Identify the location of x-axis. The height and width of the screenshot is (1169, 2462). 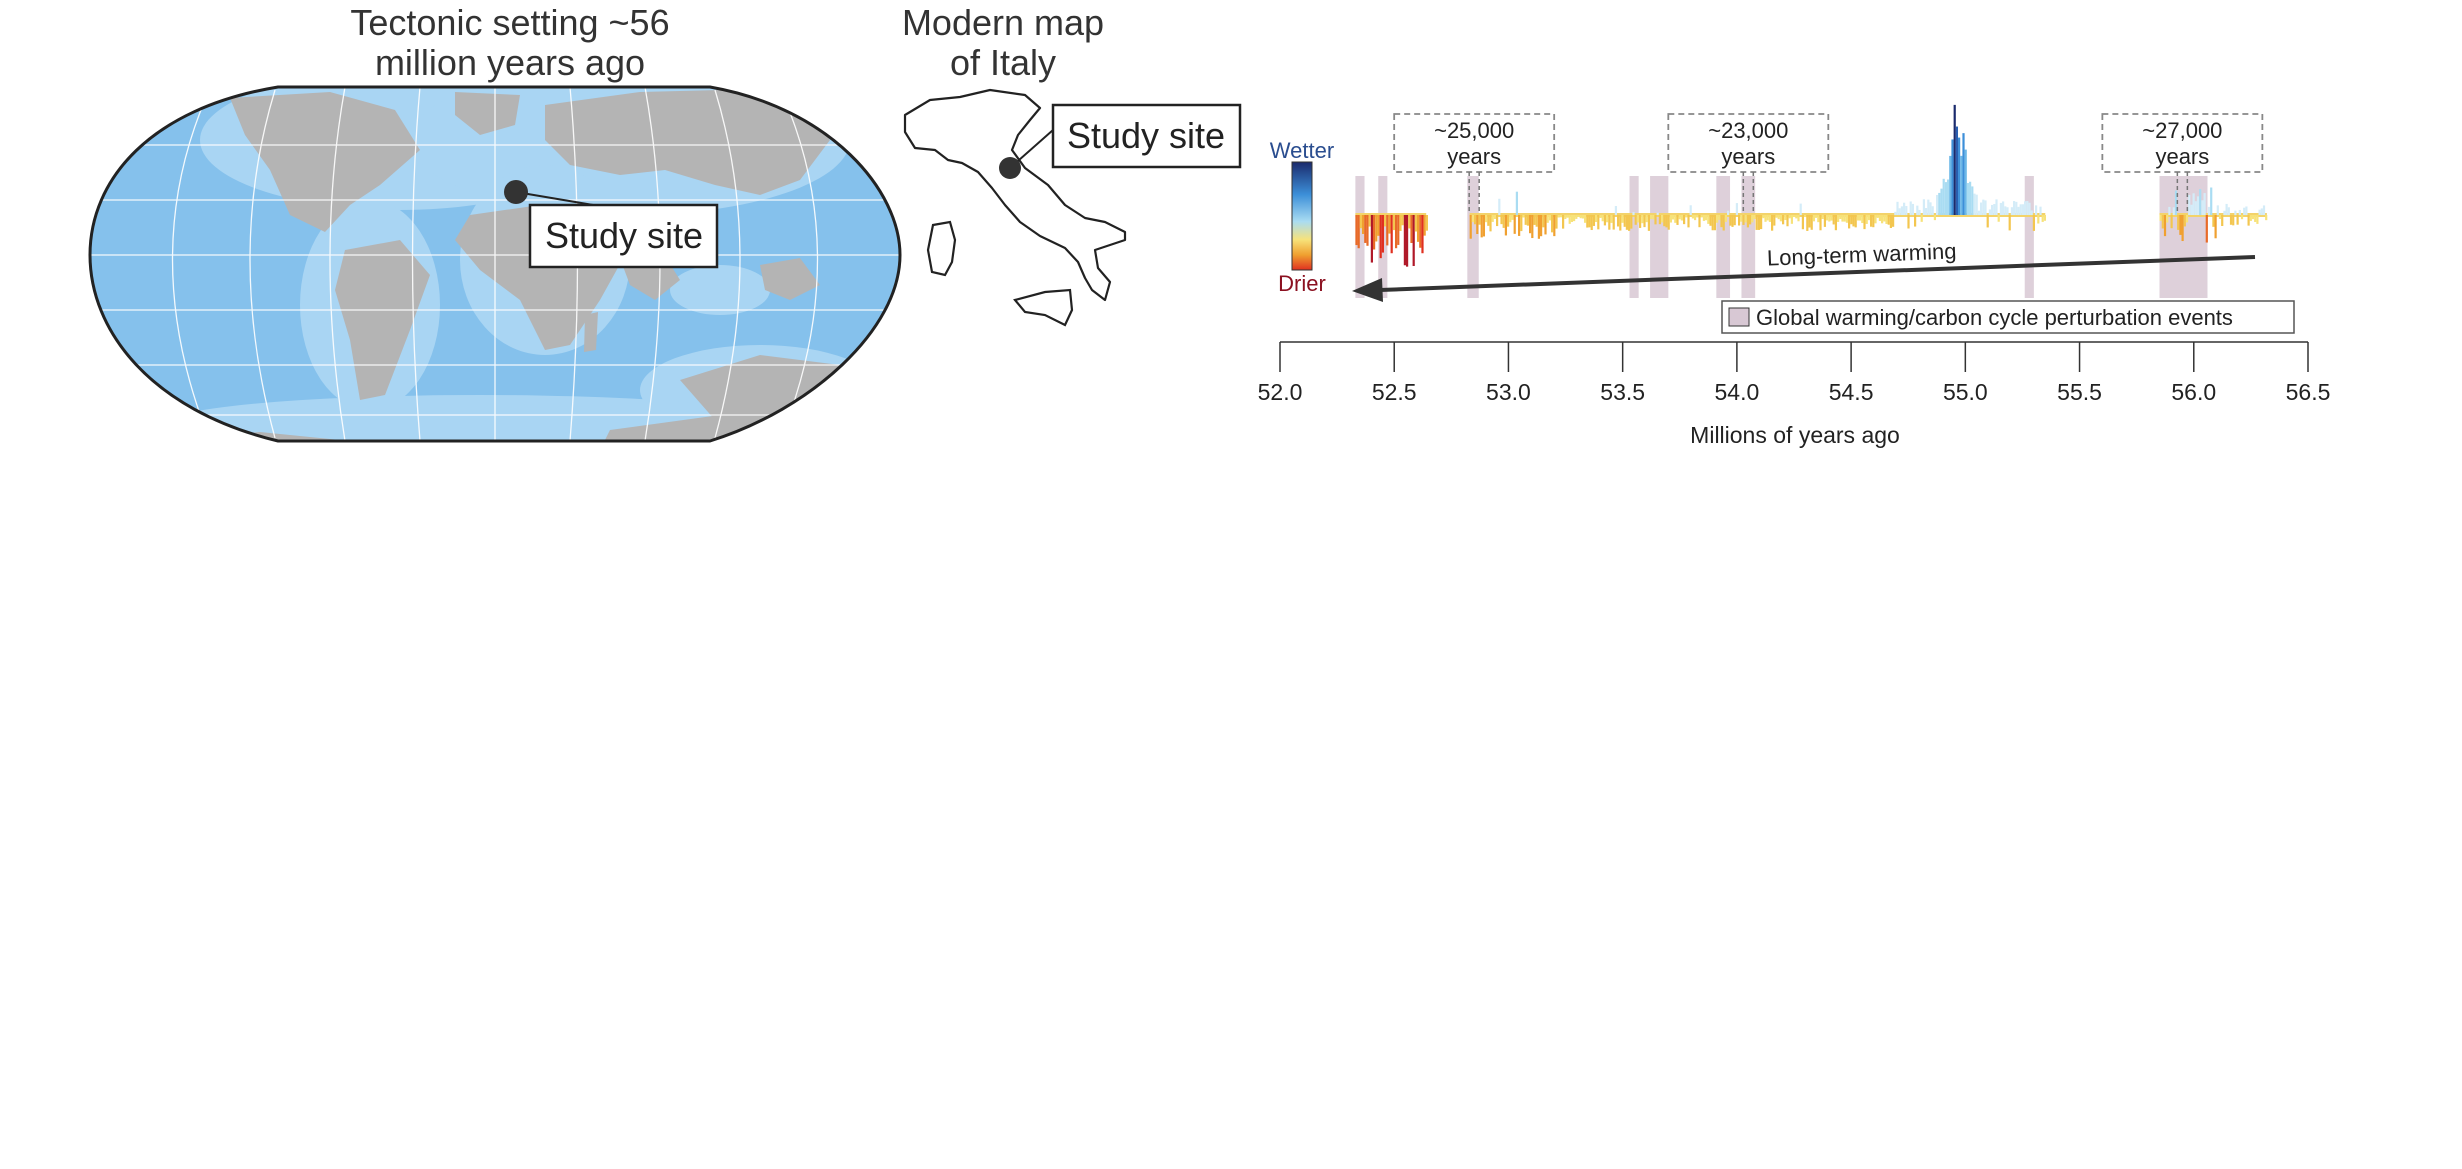
(1794, 356).